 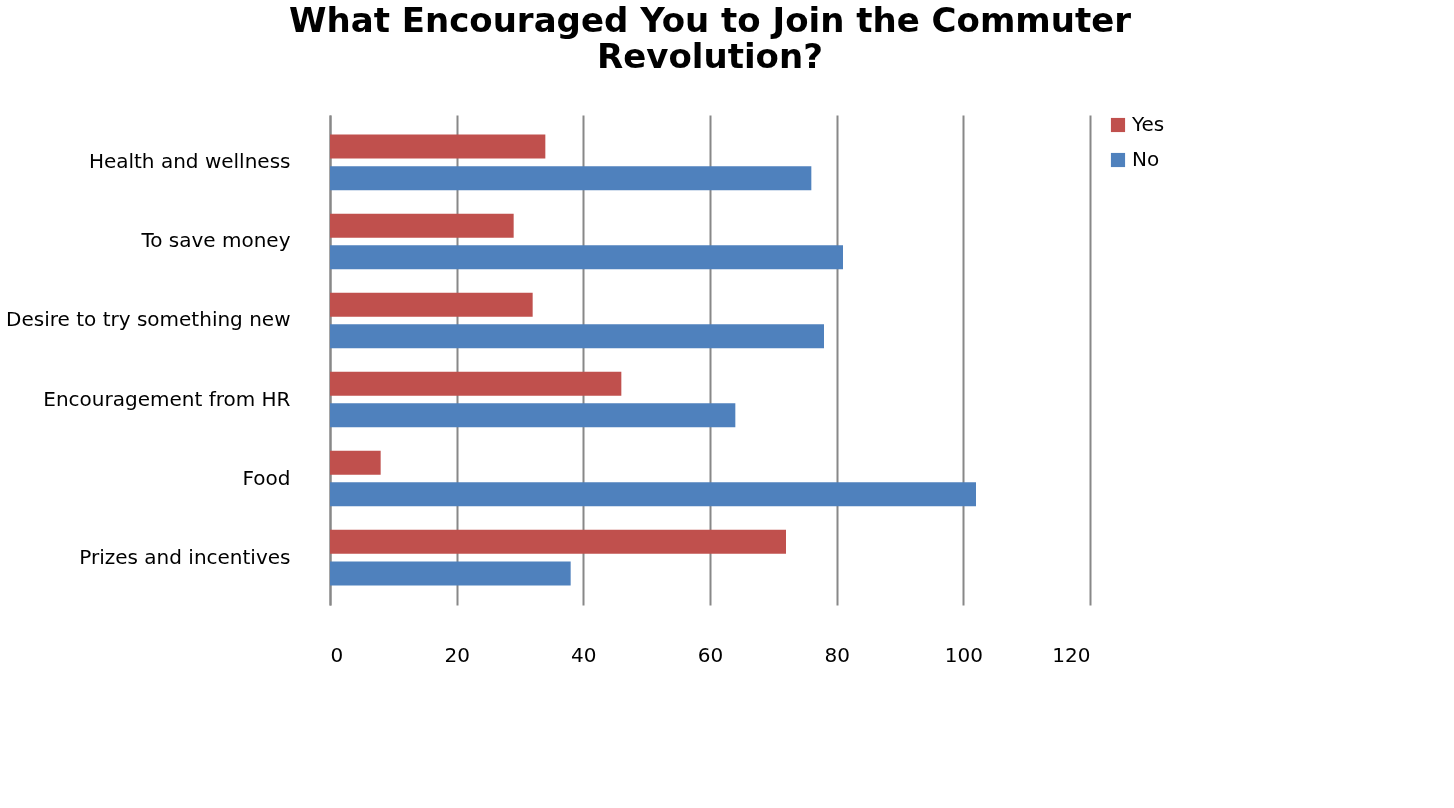 What do you see at coordinates (584, 654) in the screenshot?
I see `x-tick-label: 40` at bounding box center [584, 654].